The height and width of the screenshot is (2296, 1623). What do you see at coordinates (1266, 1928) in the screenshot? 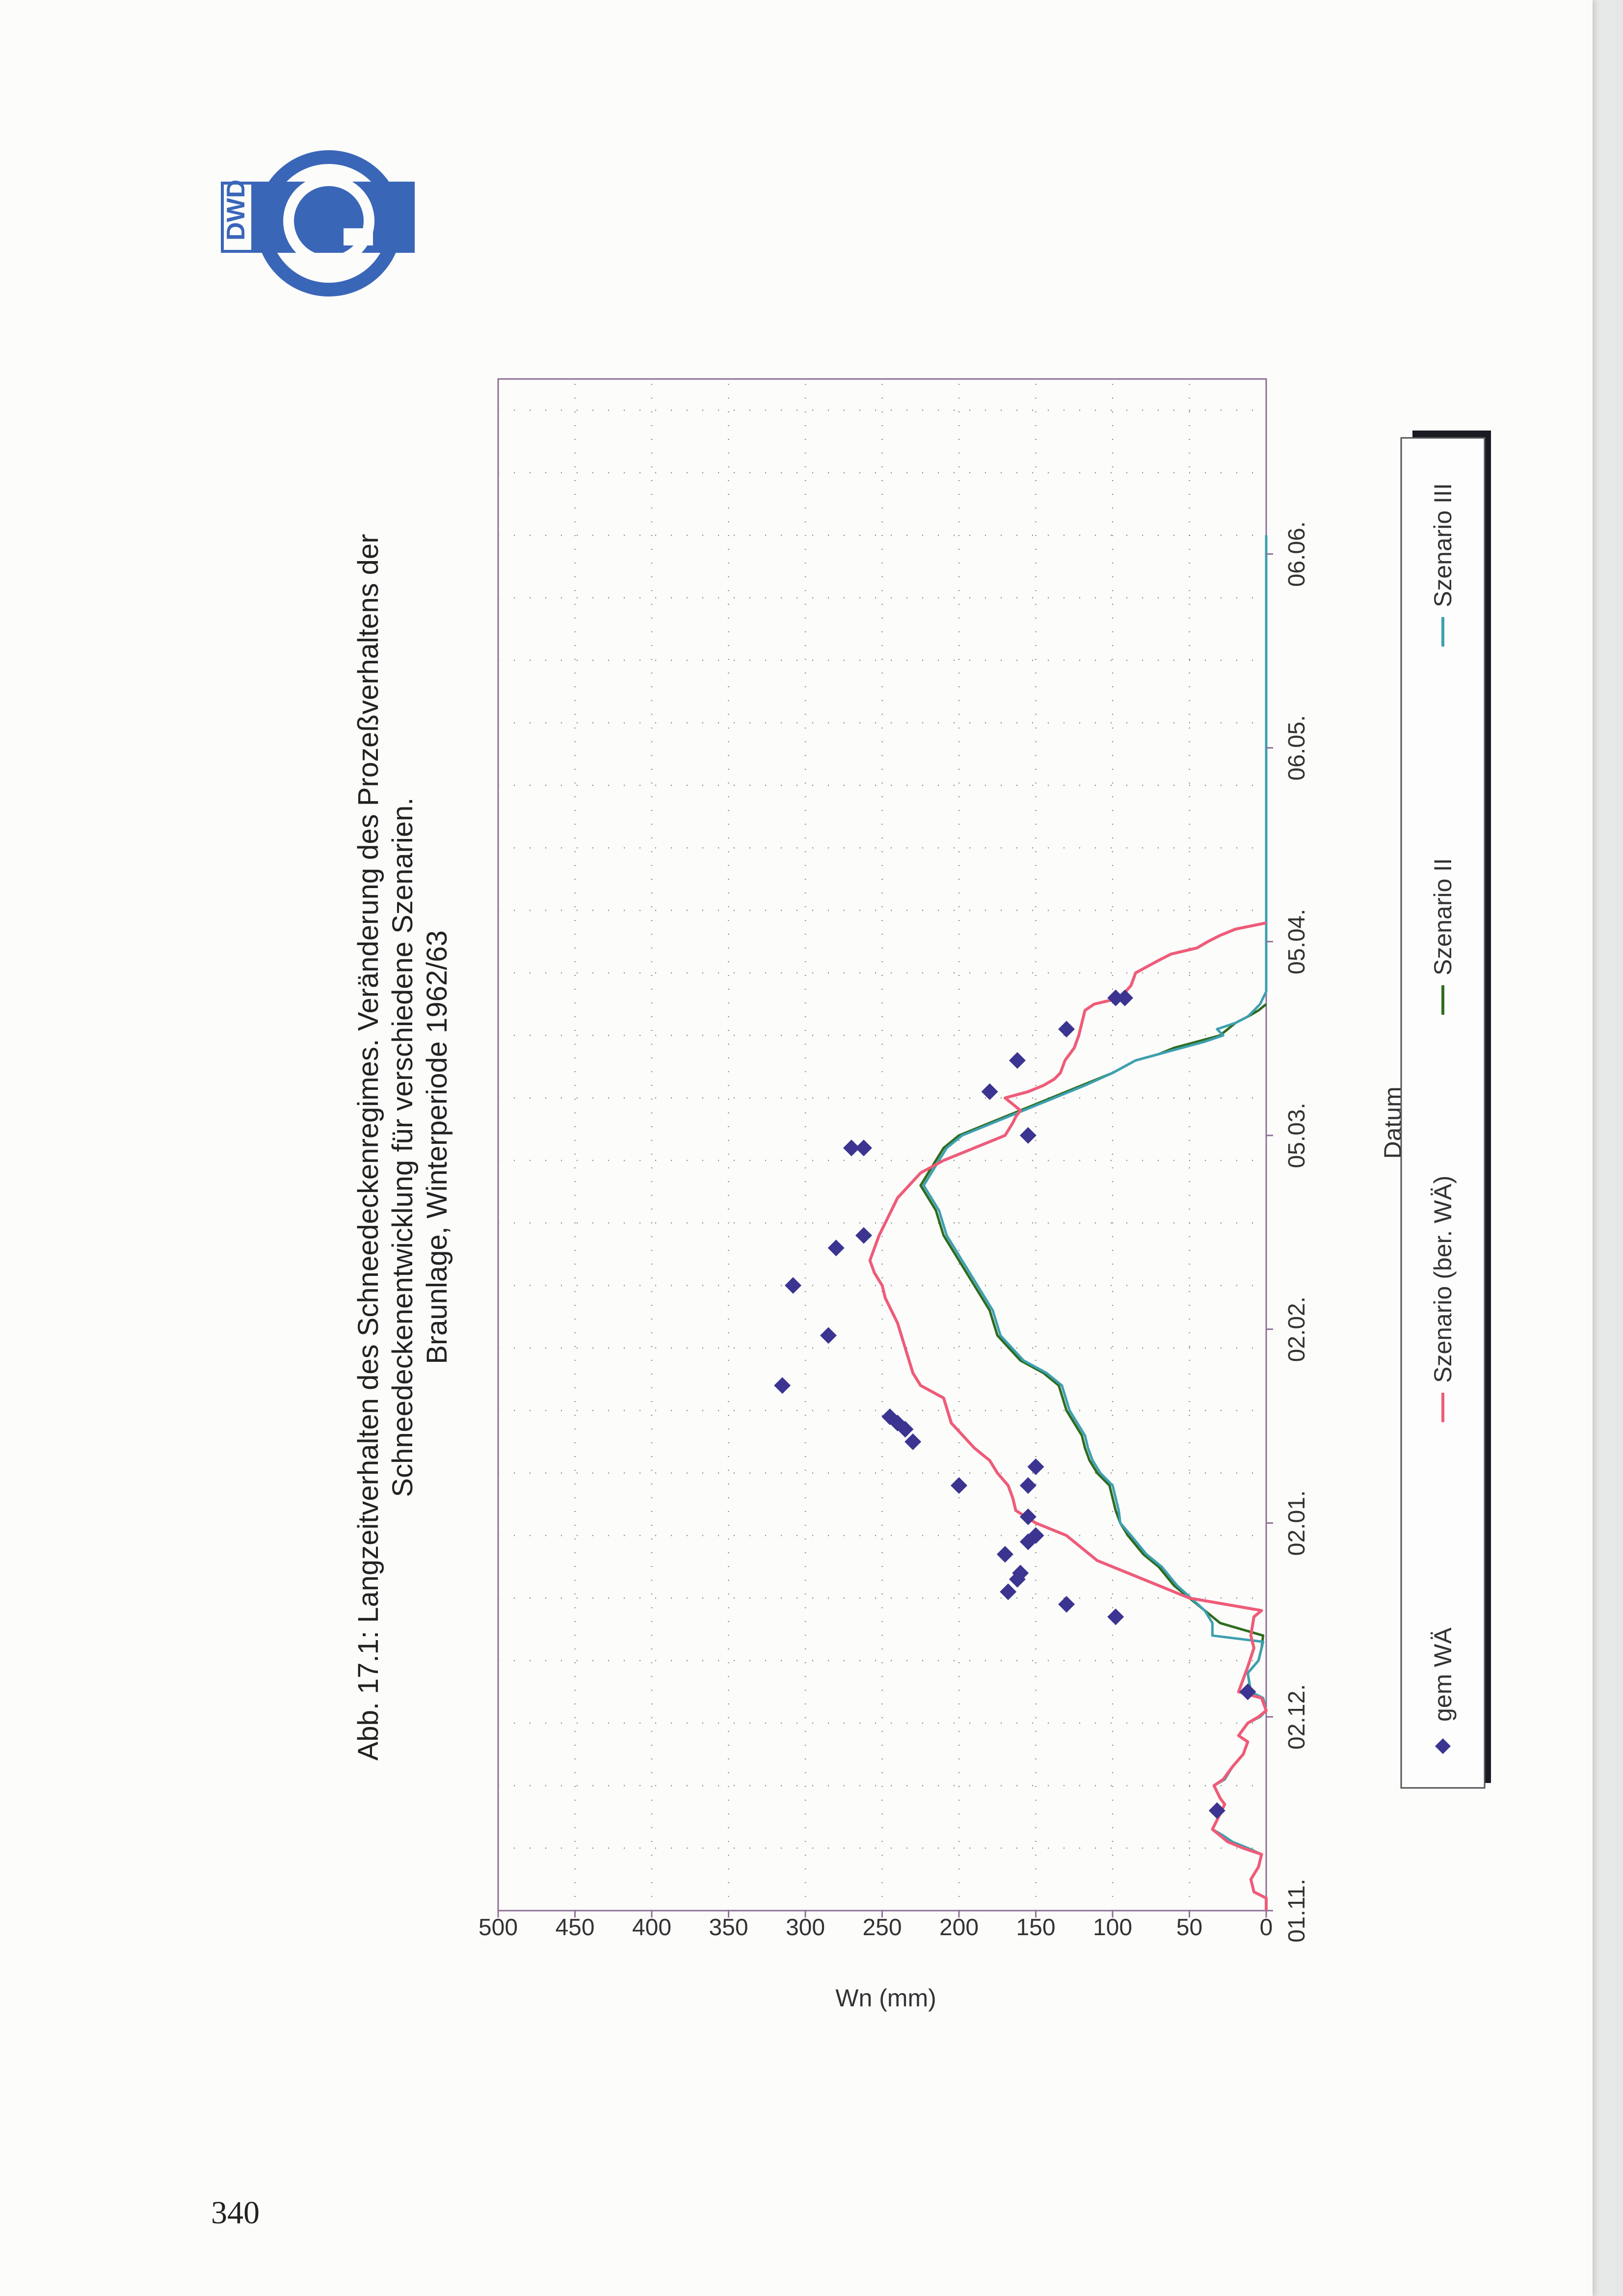
I see `y-tick-label: 0` at bounding box center [1266, 1928].